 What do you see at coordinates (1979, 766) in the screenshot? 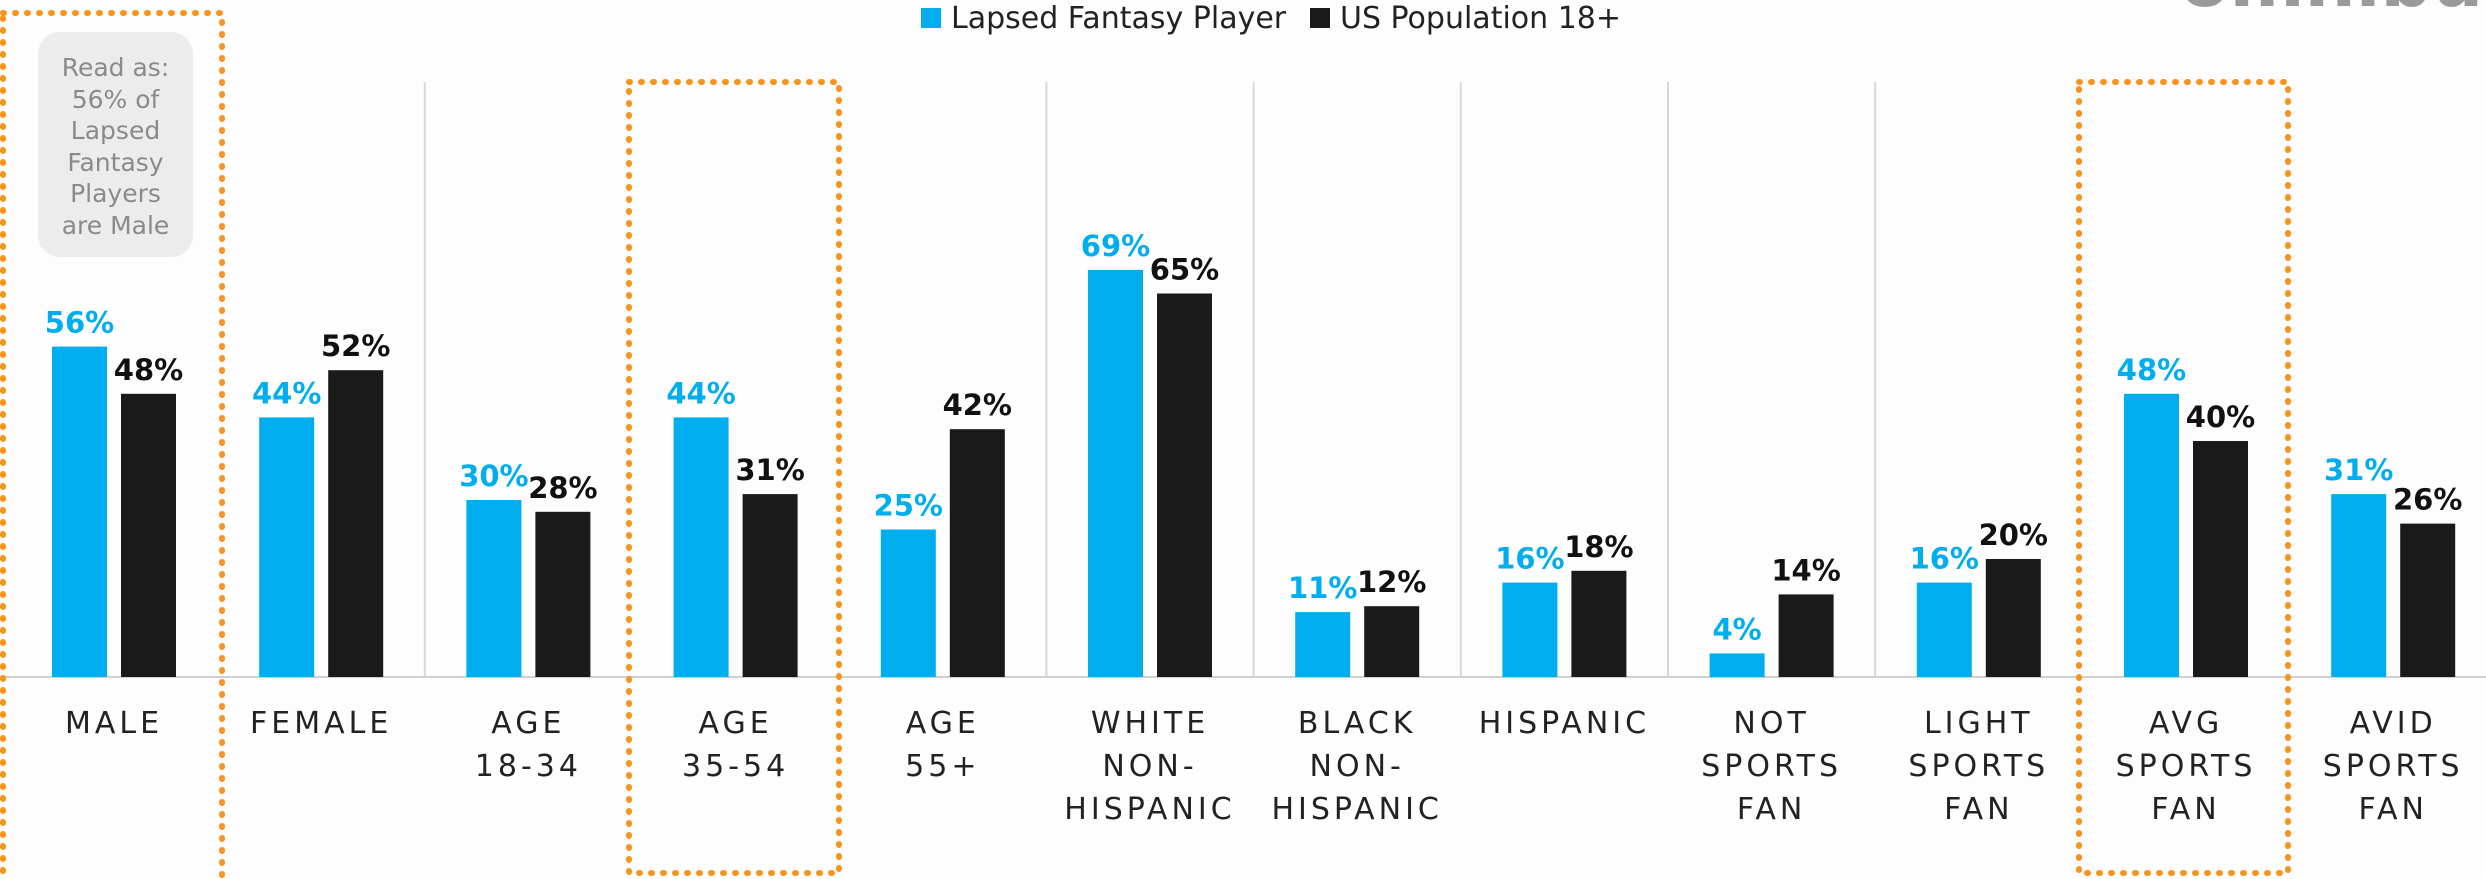
I see `x-tick-label: LIGHT SPORTS FAN` at bounding box center [1979, 766].